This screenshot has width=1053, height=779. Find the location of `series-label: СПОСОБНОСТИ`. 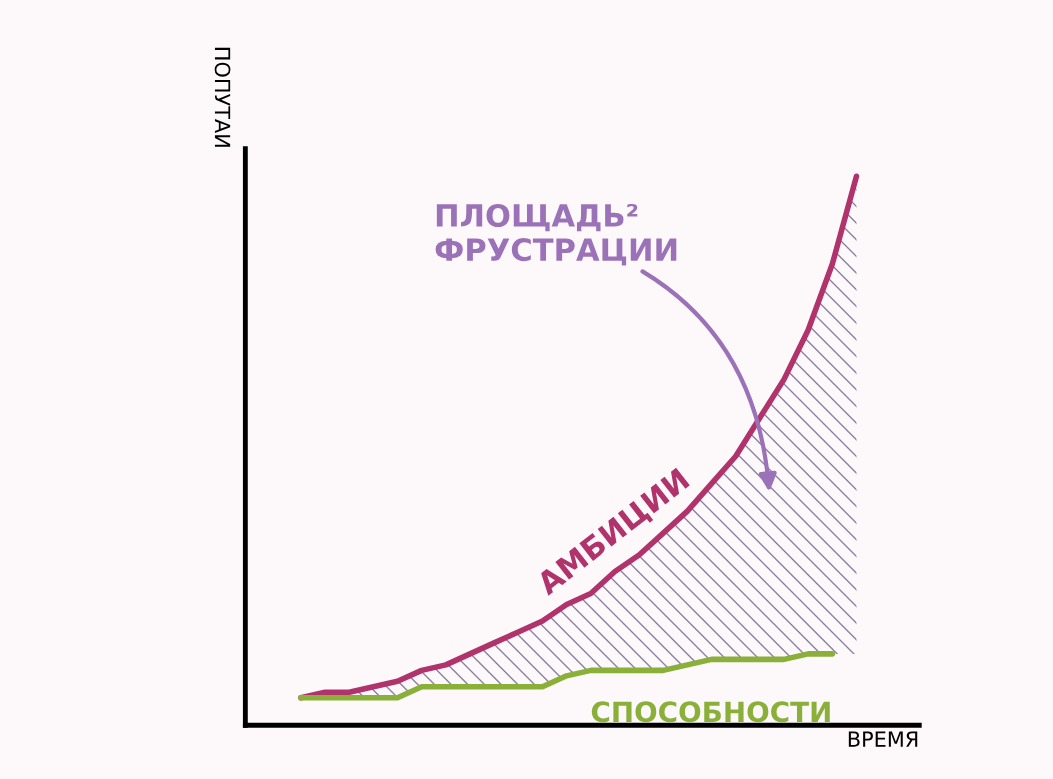

series-label: СПОСОБНОСТИ is located at coordinates (710, 712).